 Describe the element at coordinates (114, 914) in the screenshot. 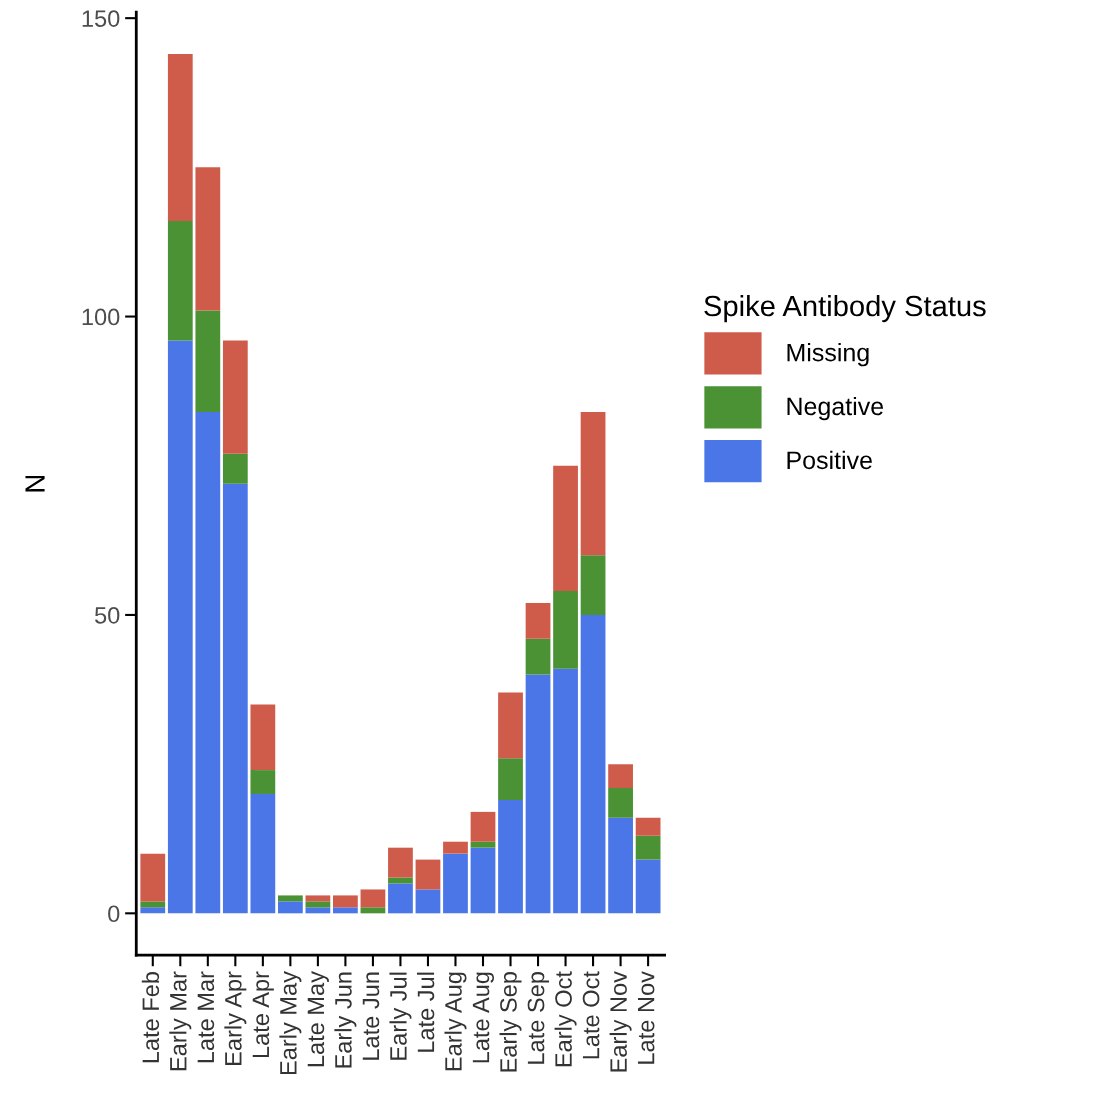

I see `y-tick-label: 0` at that location.